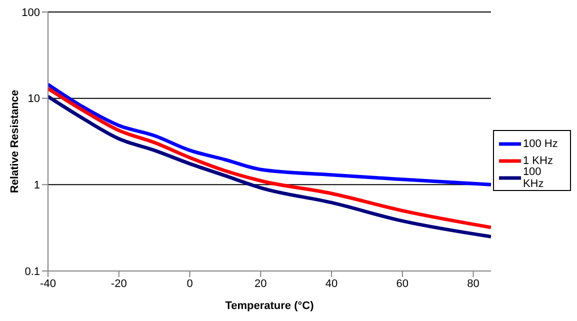 Image resolution: width=577 pixels, height=321 pixels. I want to click on y-tick-label: 100, so click(31, 12).